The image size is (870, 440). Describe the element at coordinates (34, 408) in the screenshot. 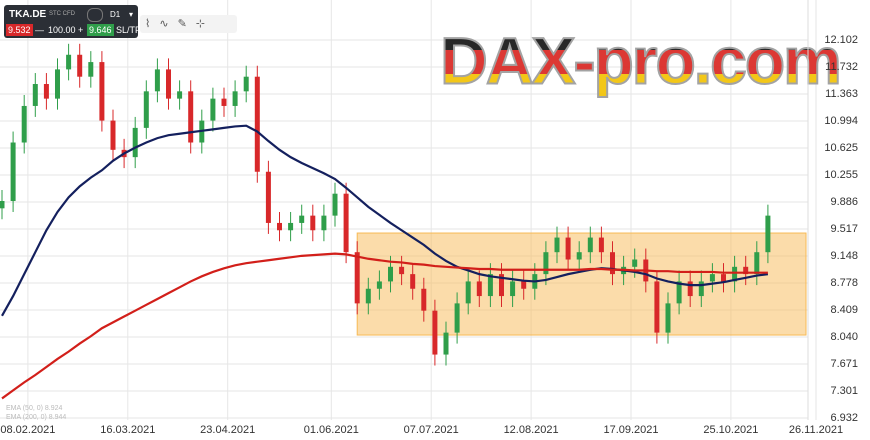

I see `legend-entry: EMA (50, 0) 8.924` at that location.